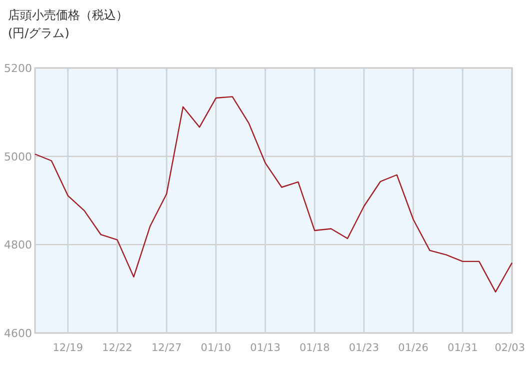 The width and height of the screenshot is (526, 370). I want to click on x-tick-label: 01/13, so click(265, 348).